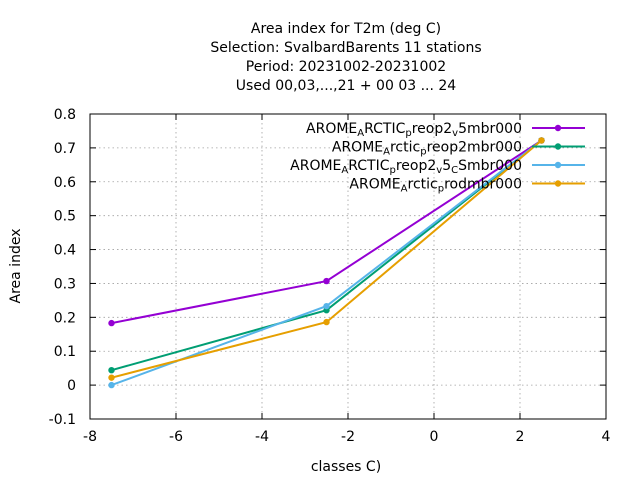 This screenshot has height=480, width=640. I want to click on y-tick-label: -0.1, so click(62, 420).